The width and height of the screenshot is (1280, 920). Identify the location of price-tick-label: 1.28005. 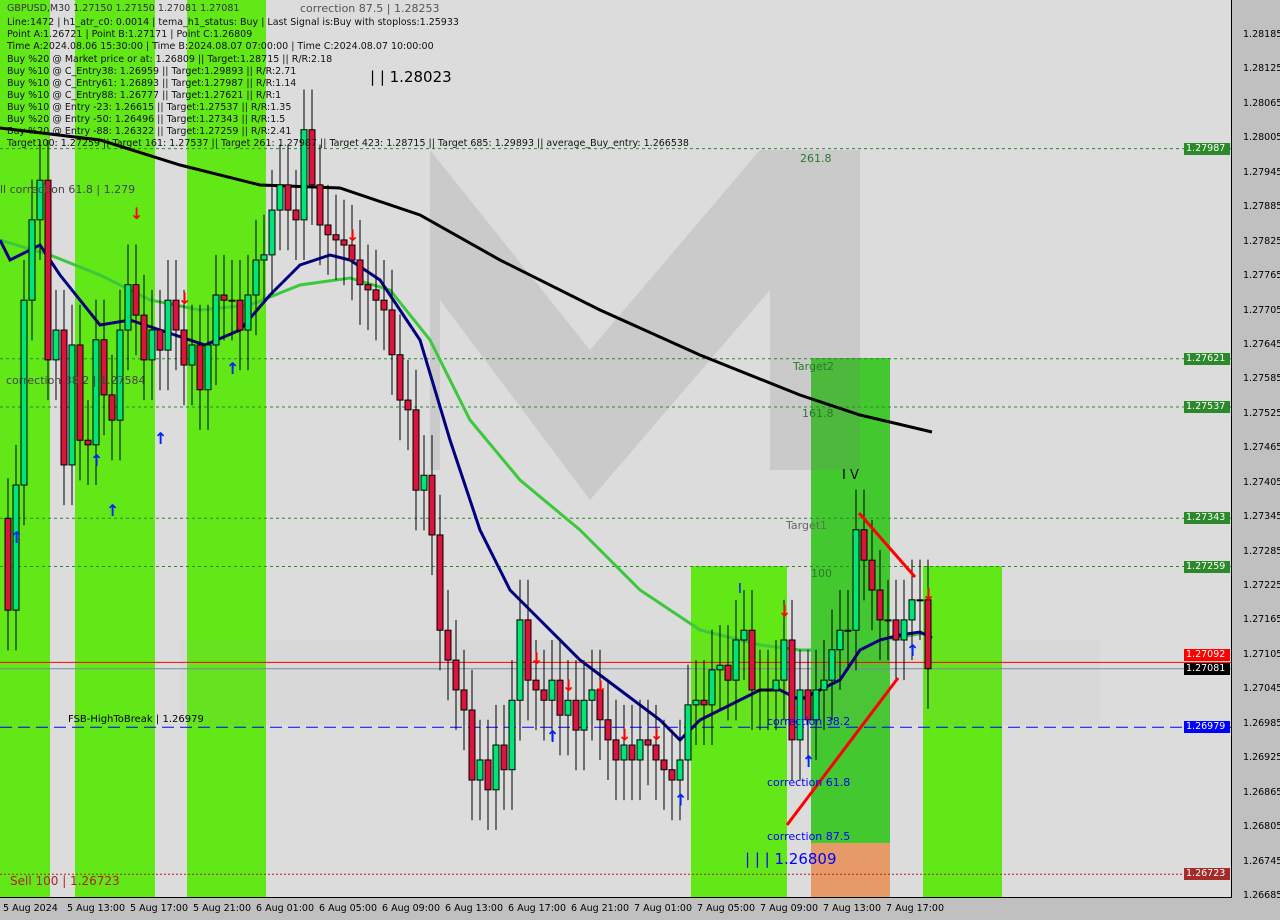
(1261, 138).